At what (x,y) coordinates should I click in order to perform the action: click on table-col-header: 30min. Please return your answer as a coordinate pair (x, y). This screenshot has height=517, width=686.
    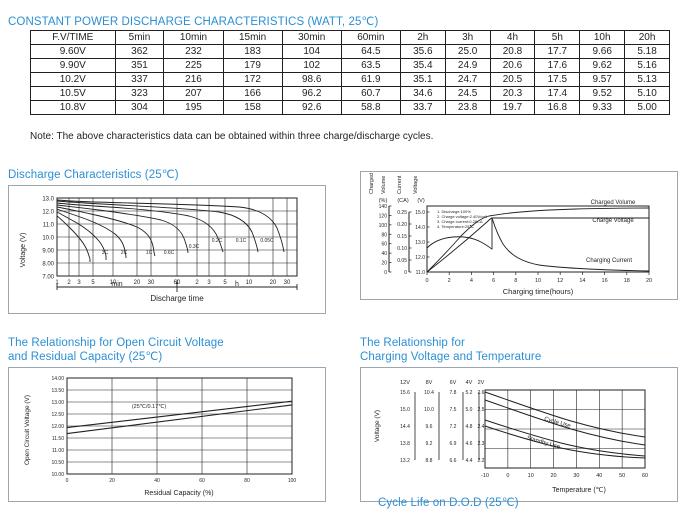
    Looking at the image, I should click on (311, 37).